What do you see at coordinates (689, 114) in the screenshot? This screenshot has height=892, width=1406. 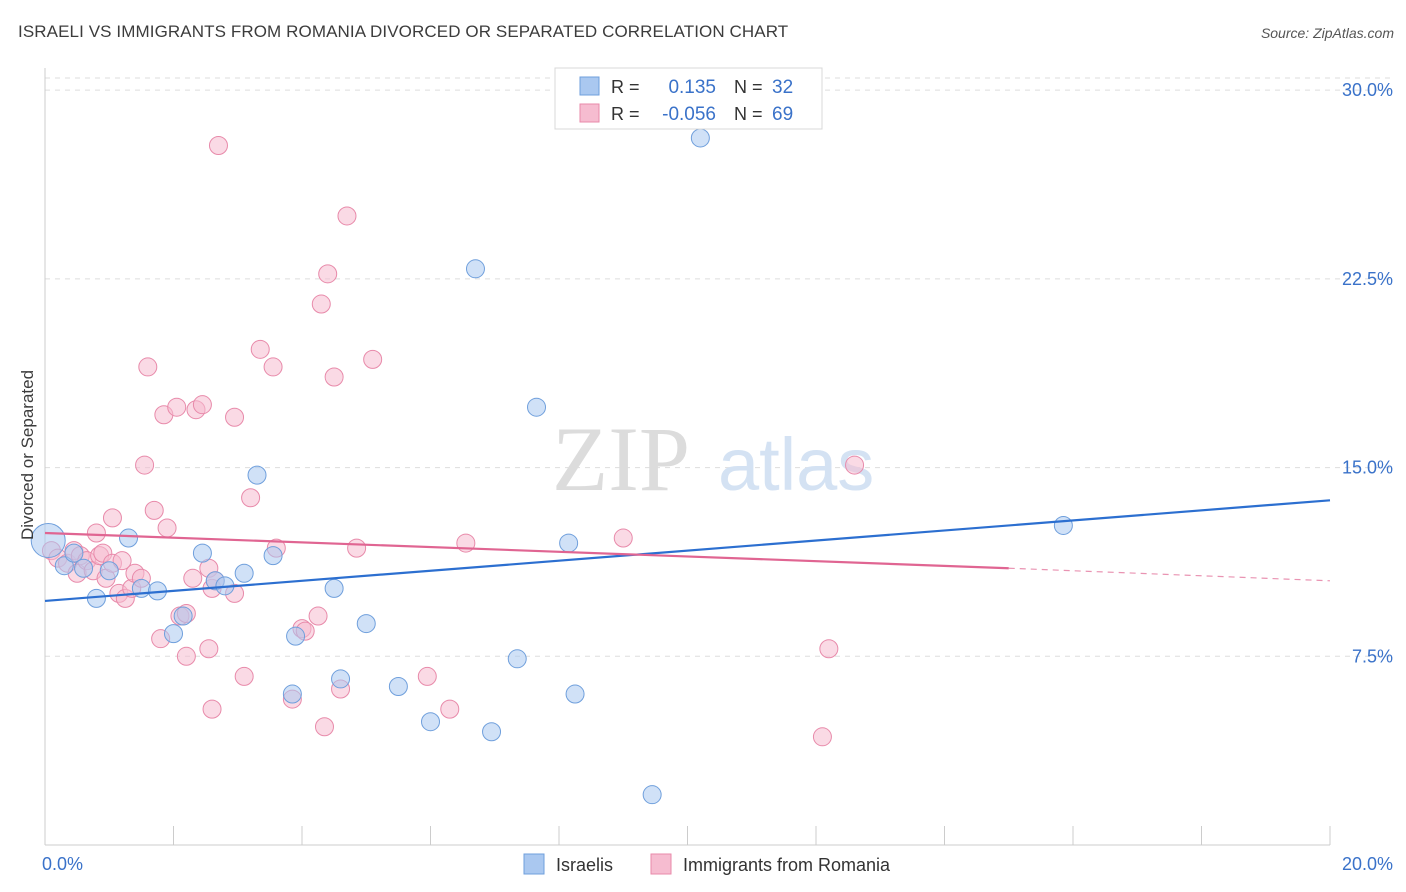 I see `stats-r-value-pink: -0.056` at bounding box center [689, 114].